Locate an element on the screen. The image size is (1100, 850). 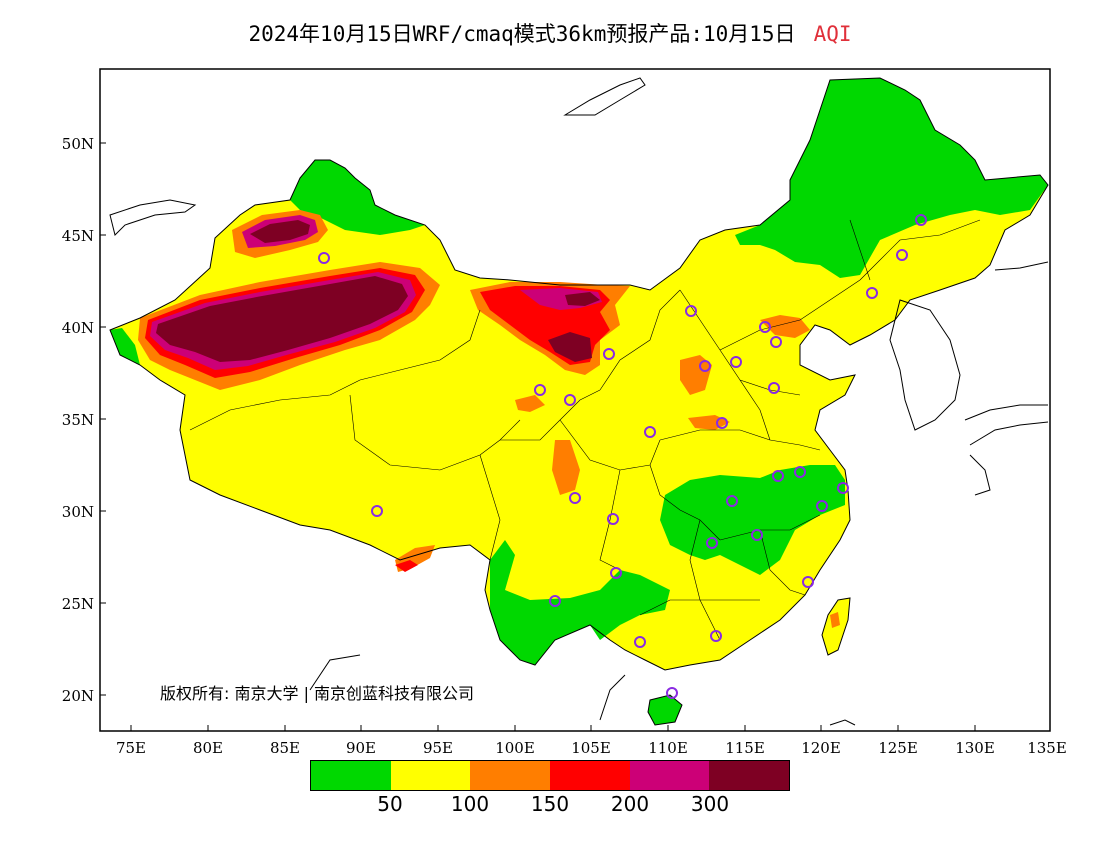
aqi-region-green-northeast is located at coordinates (891, 178).